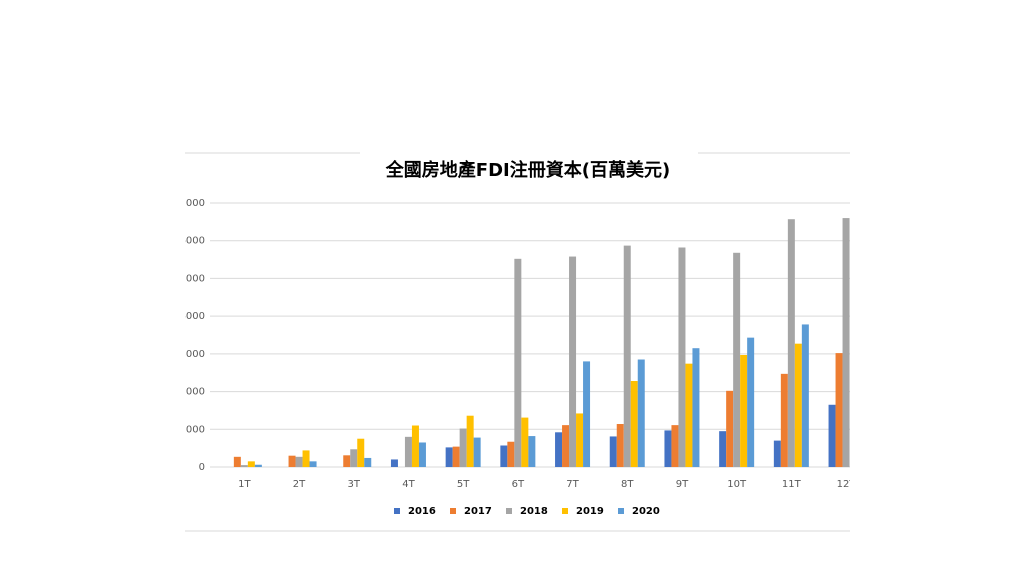 This screenshot has height=576, width=1024. Describe the element at coordinates (463, 484) in the screenshot. I see `x-tick-label: 5T` at that location.